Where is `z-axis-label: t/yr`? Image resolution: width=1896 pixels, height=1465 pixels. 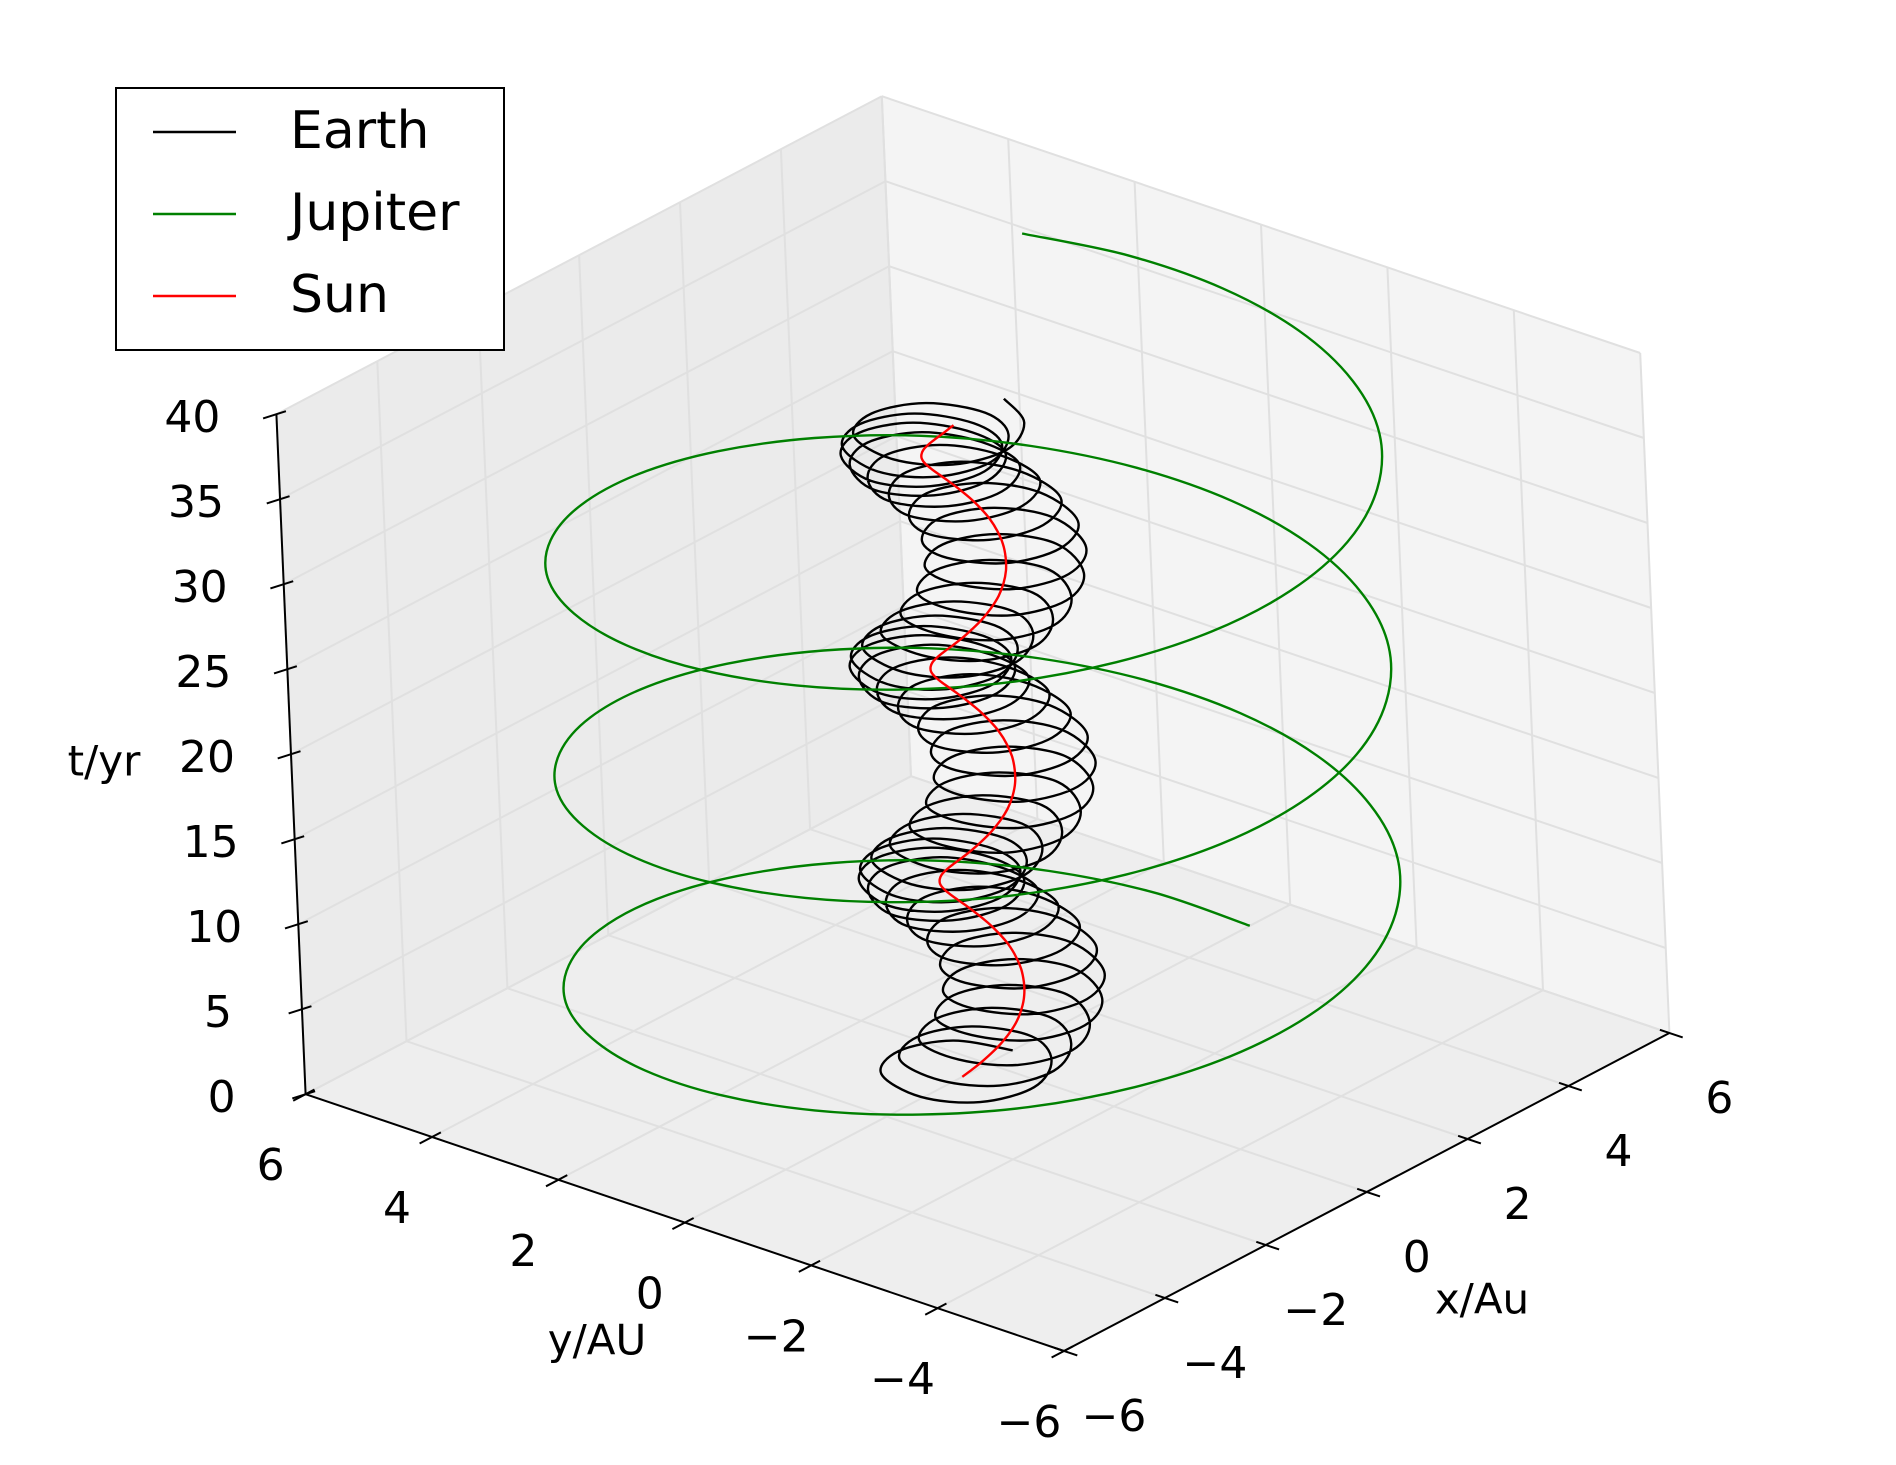
z-axis-label: t/yr is located at coordinates (104, 761).